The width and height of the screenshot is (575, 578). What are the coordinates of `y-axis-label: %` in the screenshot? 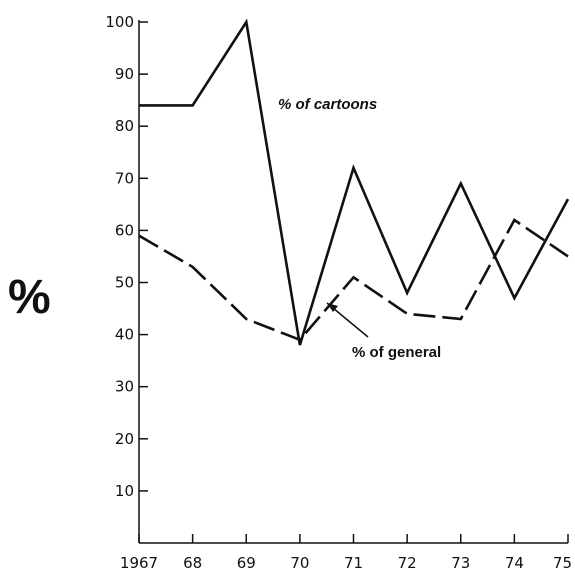 It's located at (29, 297).